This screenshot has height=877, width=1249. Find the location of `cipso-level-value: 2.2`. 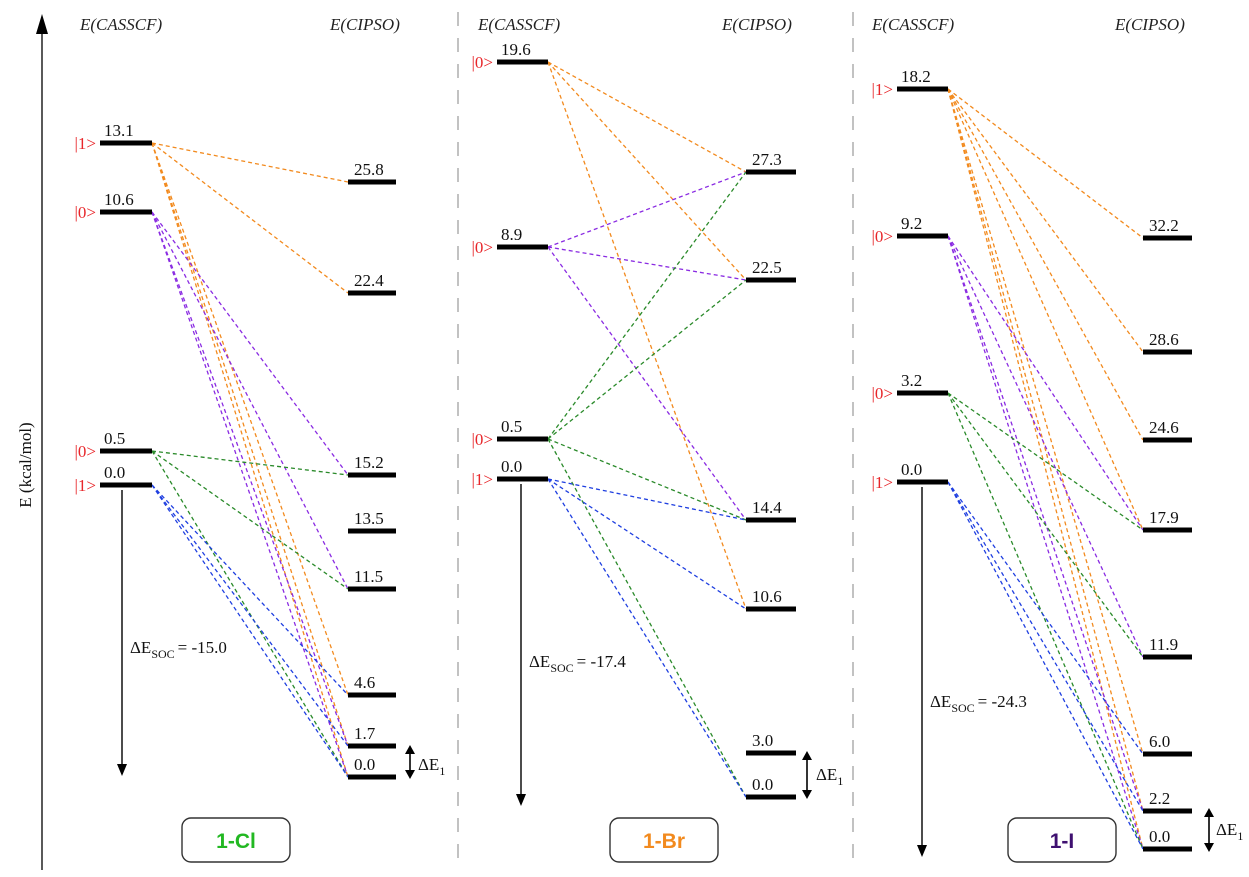

cipso-level-value: 2.2 is located at coordinates (1159, 798).